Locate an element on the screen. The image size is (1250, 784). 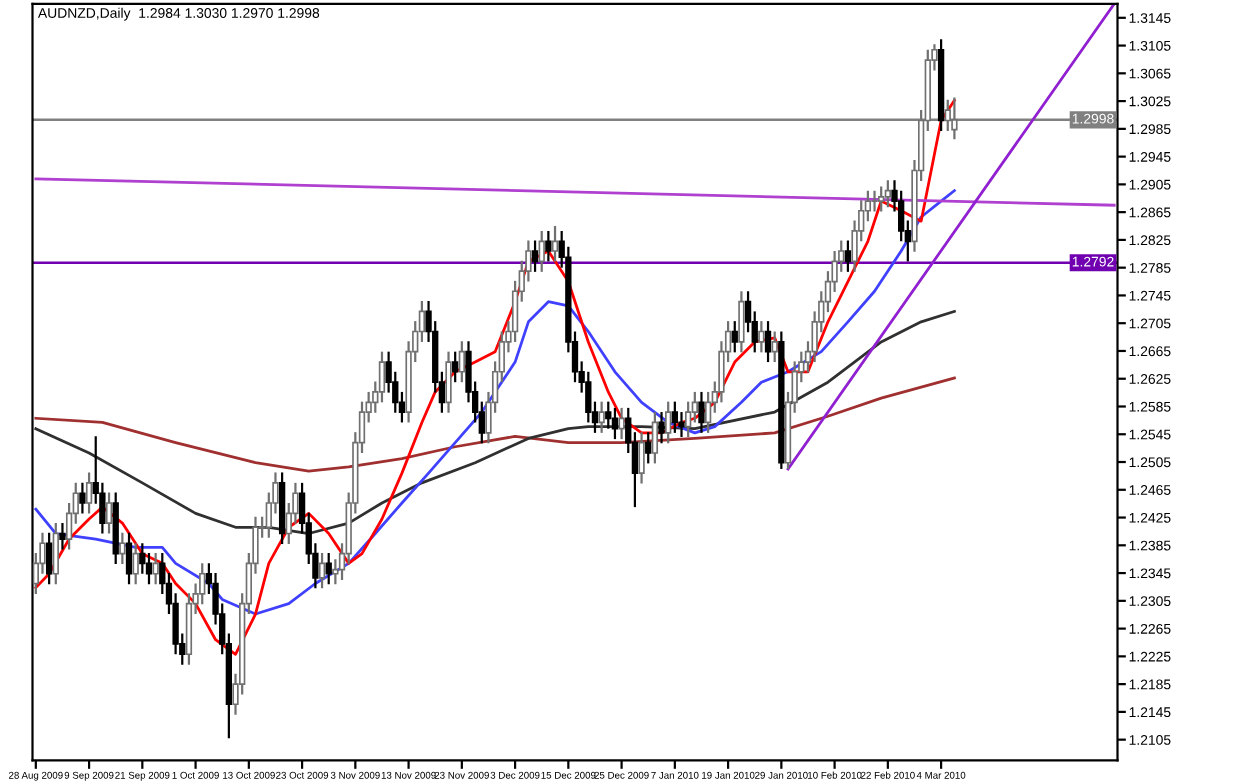
line-series is located at coordinates (495, 424).